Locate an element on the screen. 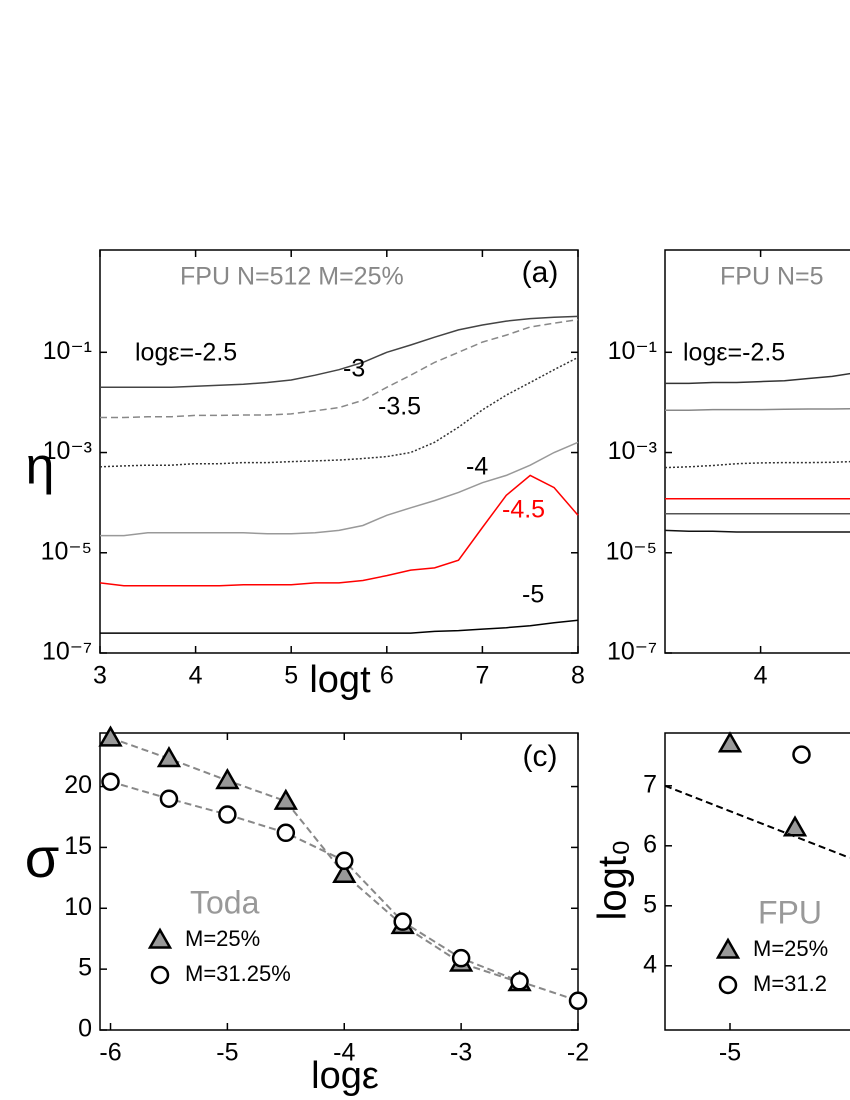 This screenshot has width=850, height=1100. series-label: -4.5 is located at coordinates (523, 510).